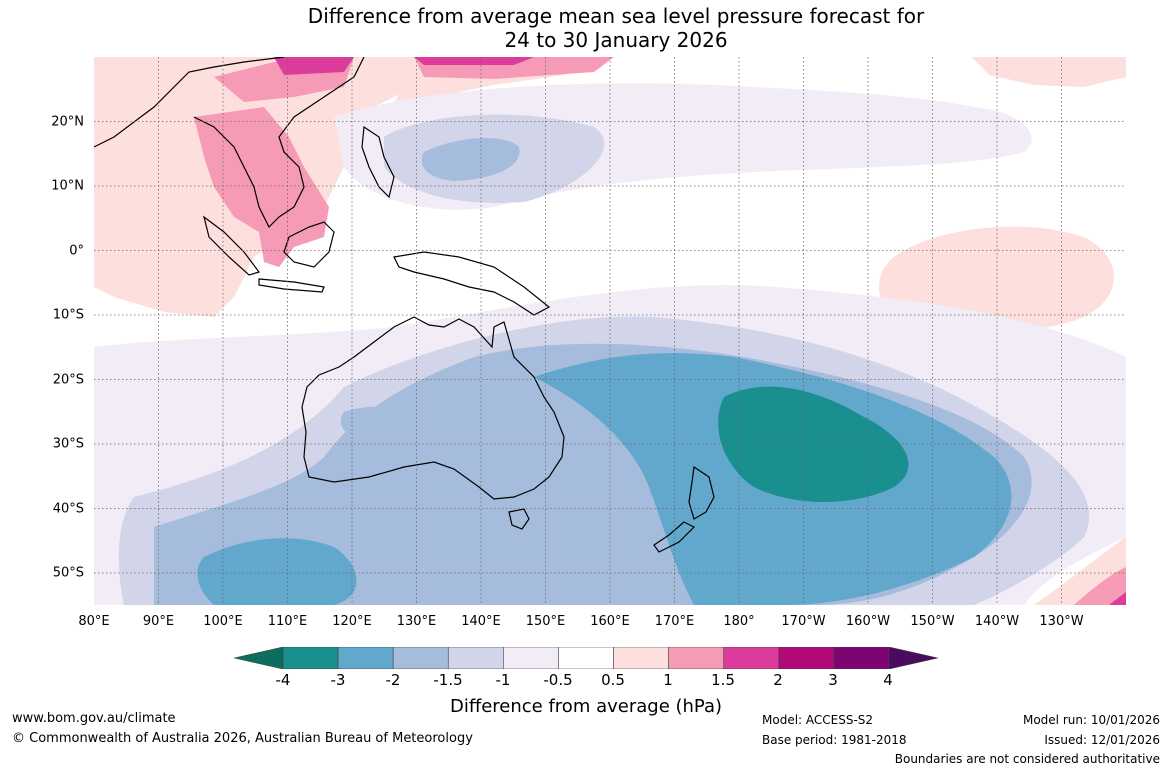 The width and height of the screenshot is (1173, 770). Describe the element at coordinates (416, 621) in the screenshot. I see `lon-label: 130°E` at that location.